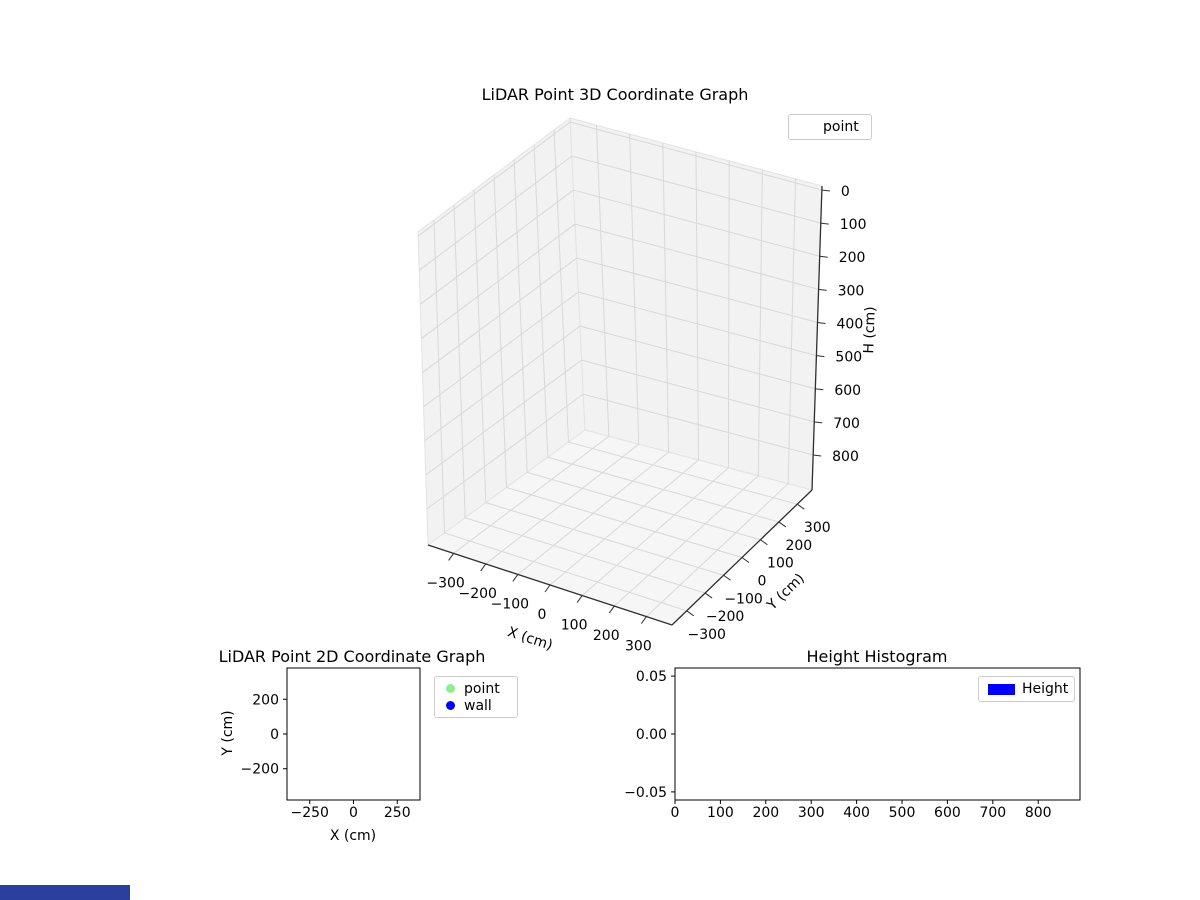 The image size is (1200, 900). What do you see at coordinates (651, 735) in the screenshot?
I see `hist-y-tick-label: 0.00` at bounding box center [651, 735].